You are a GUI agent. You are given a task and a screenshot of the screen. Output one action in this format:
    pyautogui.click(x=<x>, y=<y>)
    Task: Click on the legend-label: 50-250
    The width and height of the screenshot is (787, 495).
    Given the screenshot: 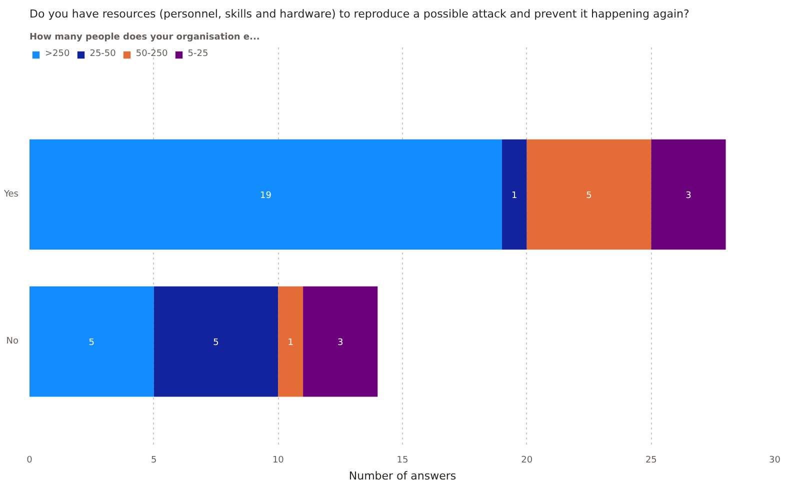 What is the action you would take?
    pyautogui.click(x=152, y=54)
    